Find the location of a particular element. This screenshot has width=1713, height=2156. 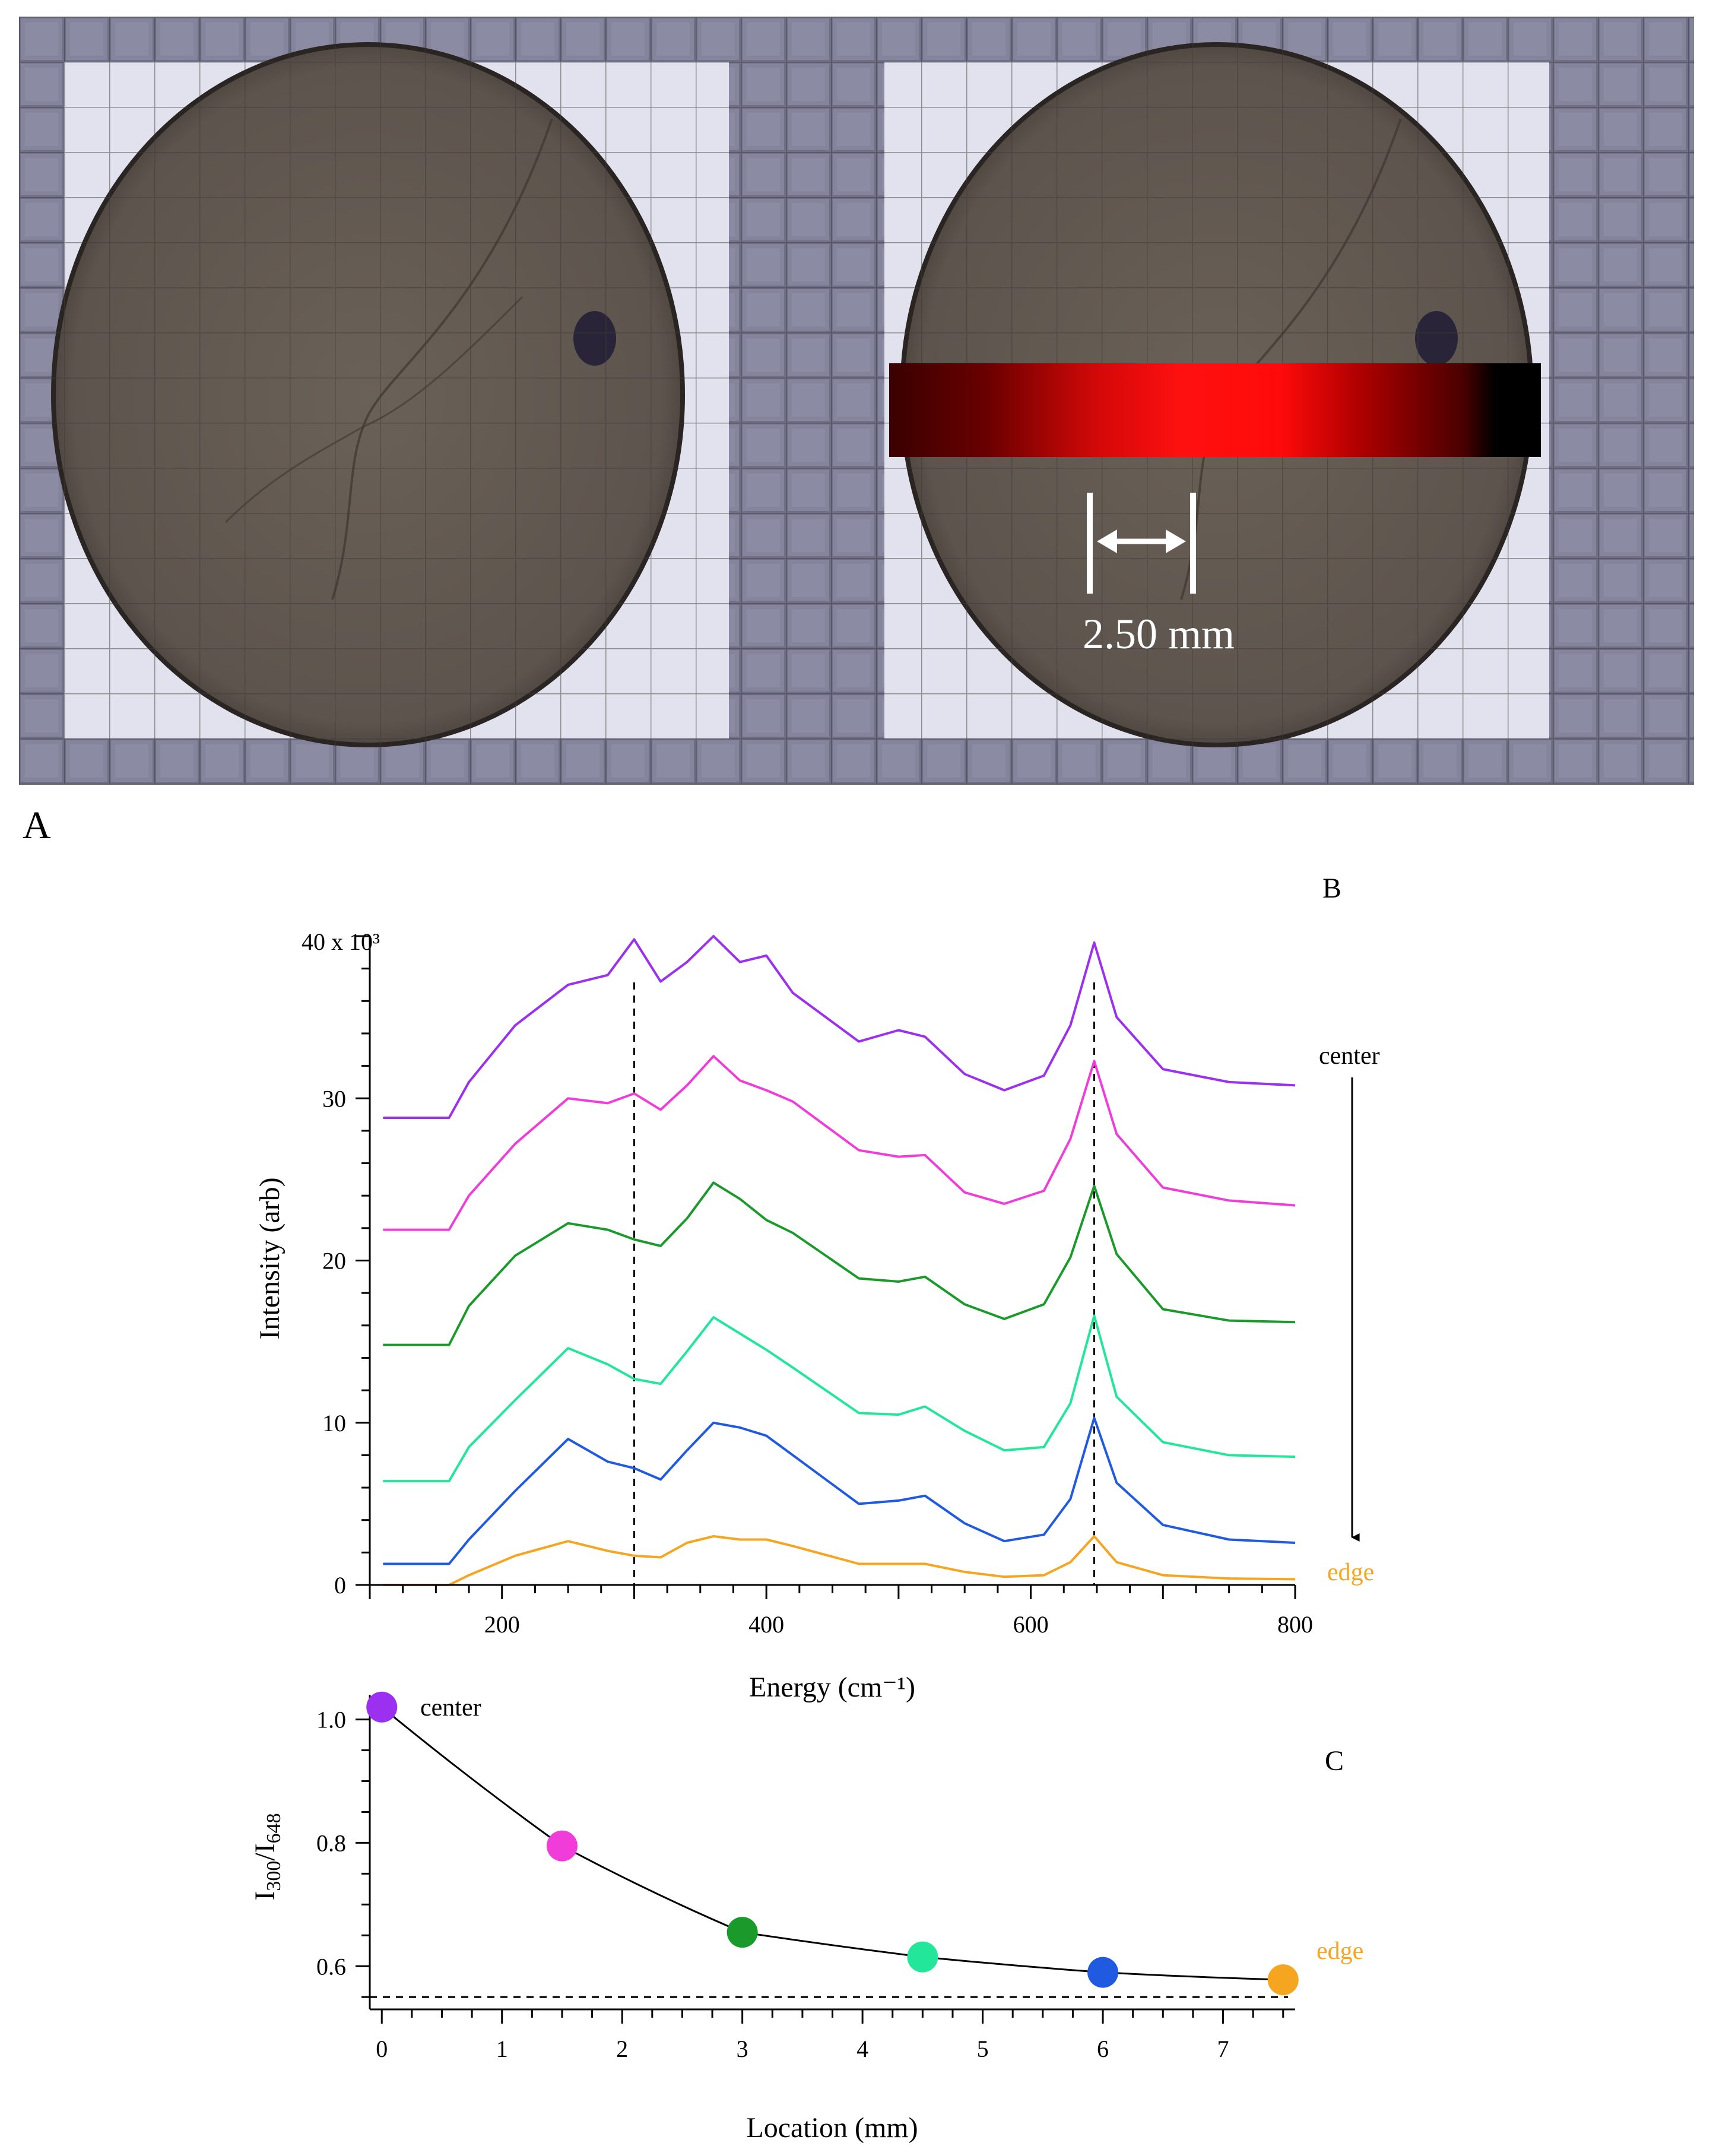

intensity-map-bar is located at coordinates (1215, 410).